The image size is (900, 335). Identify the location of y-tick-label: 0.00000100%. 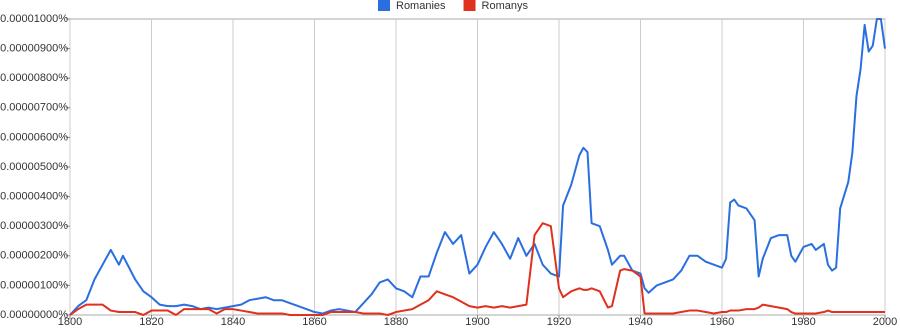
(34, 285).